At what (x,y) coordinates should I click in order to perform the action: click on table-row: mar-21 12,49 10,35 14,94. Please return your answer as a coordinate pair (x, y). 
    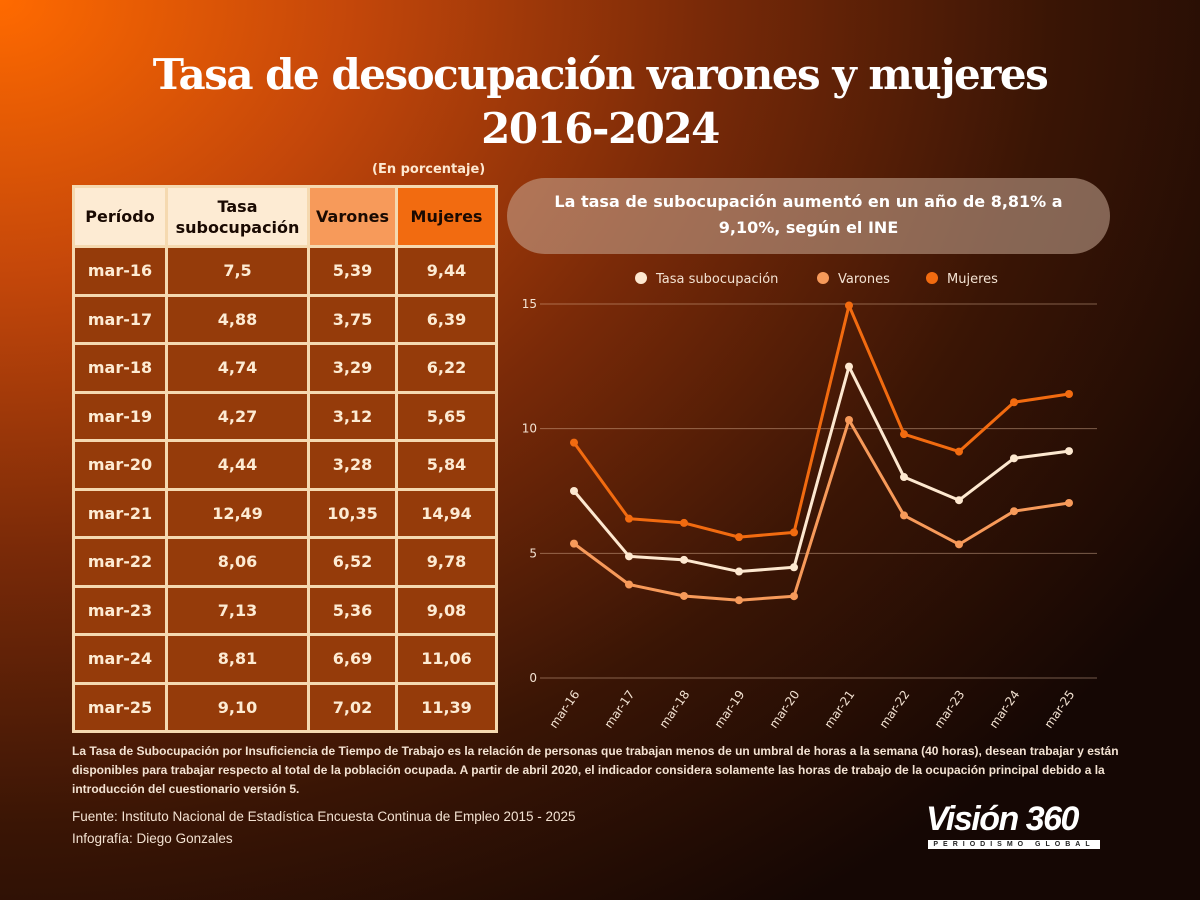
    Looking at the image, I should click on (285, 513).